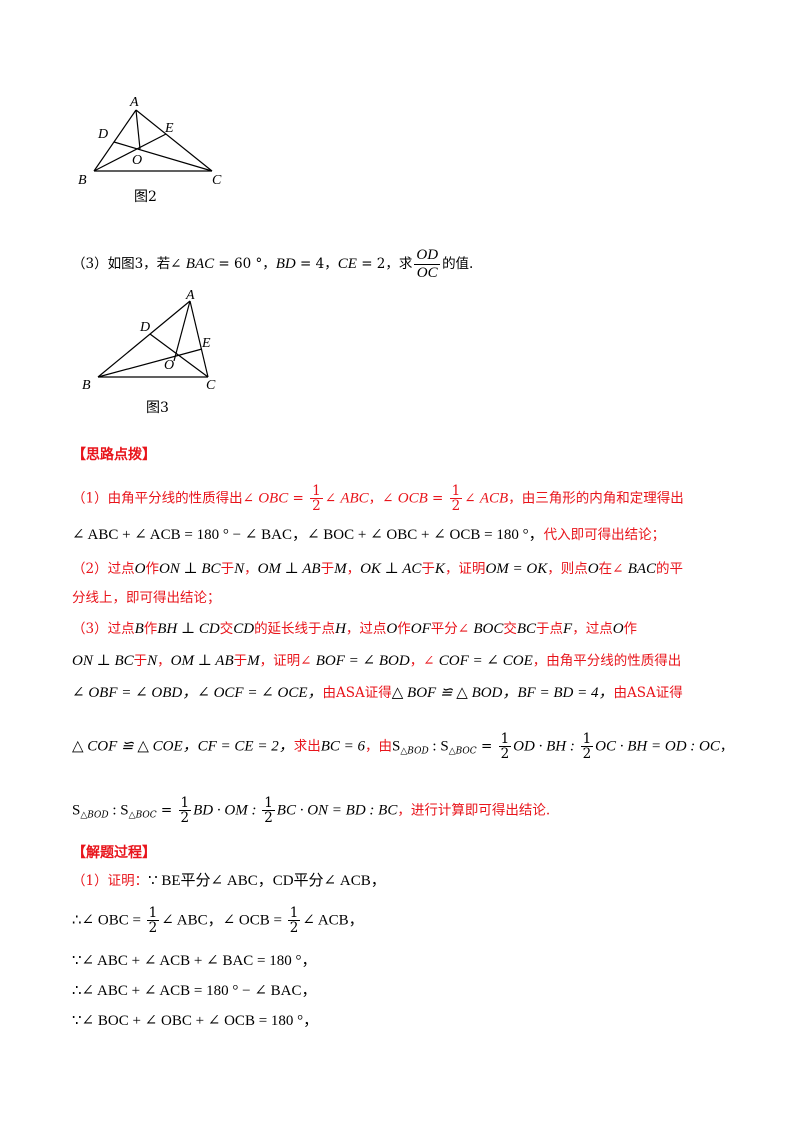 The image size is (800, 1132). Describe the element at coordinates (494, 498) in the screenshot. I see `t: ACB` at that location.